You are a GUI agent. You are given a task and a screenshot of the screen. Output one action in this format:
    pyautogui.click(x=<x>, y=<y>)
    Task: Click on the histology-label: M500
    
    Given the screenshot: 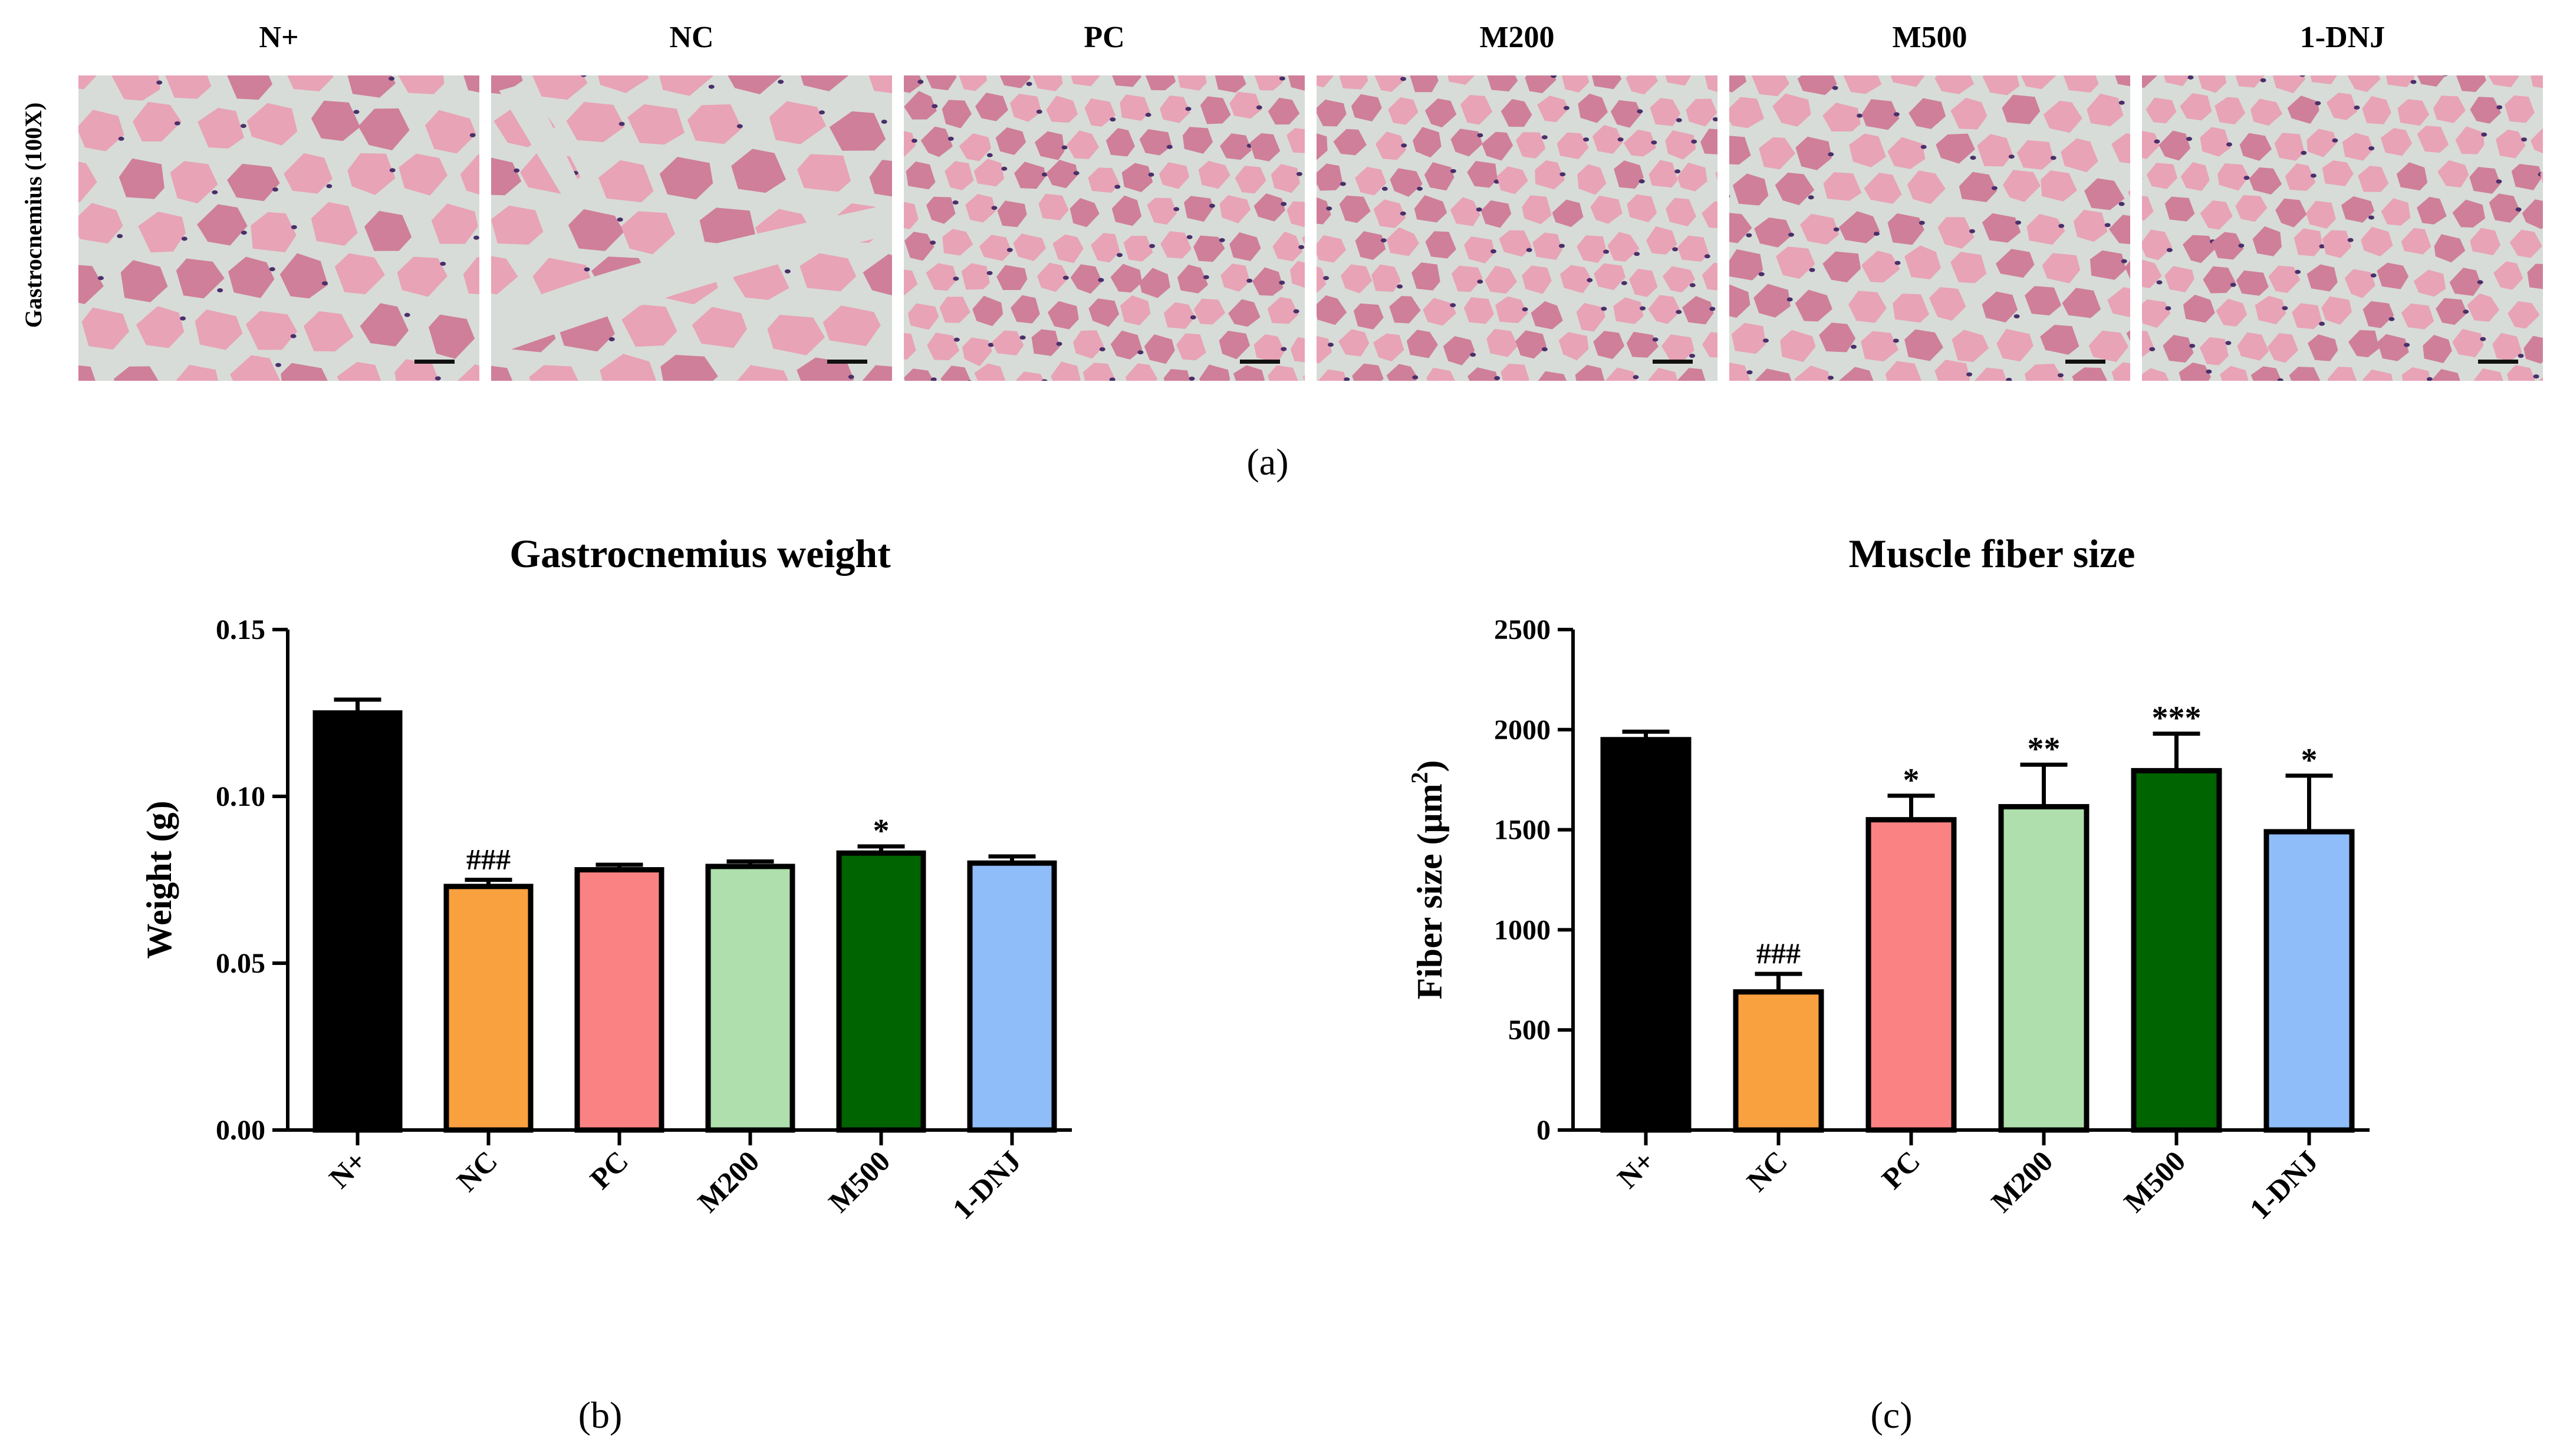 What is the action you would take?
    pyautogui.click(x=1929, y=37)
    